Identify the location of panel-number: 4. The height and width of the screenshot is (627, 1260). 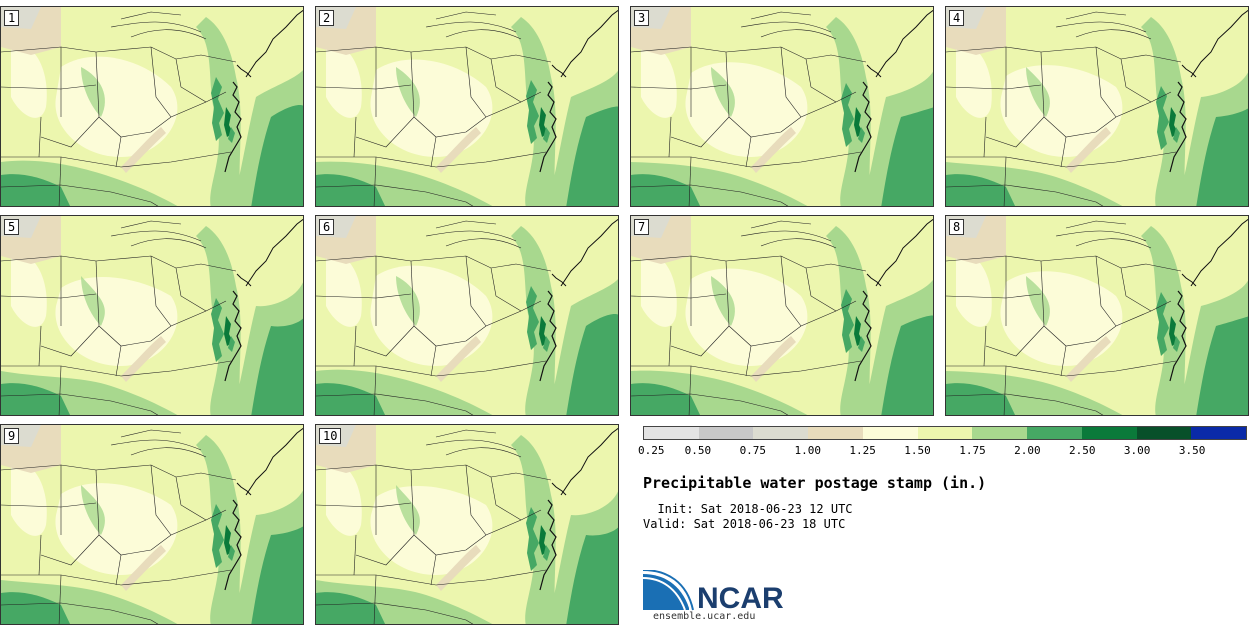
(957, 18).